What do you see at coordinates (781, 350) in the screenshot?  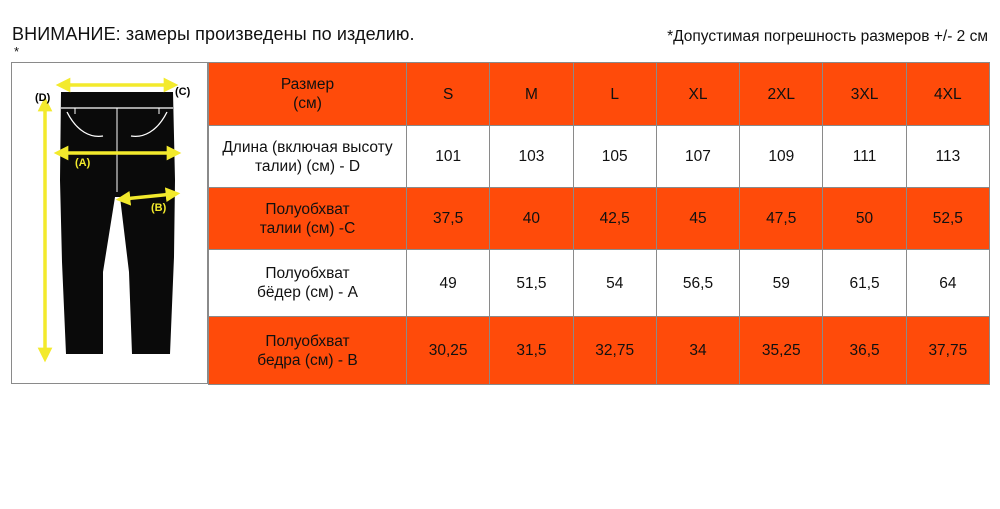 I see `table-cell: 35,25` at bounding box center [781, 350].